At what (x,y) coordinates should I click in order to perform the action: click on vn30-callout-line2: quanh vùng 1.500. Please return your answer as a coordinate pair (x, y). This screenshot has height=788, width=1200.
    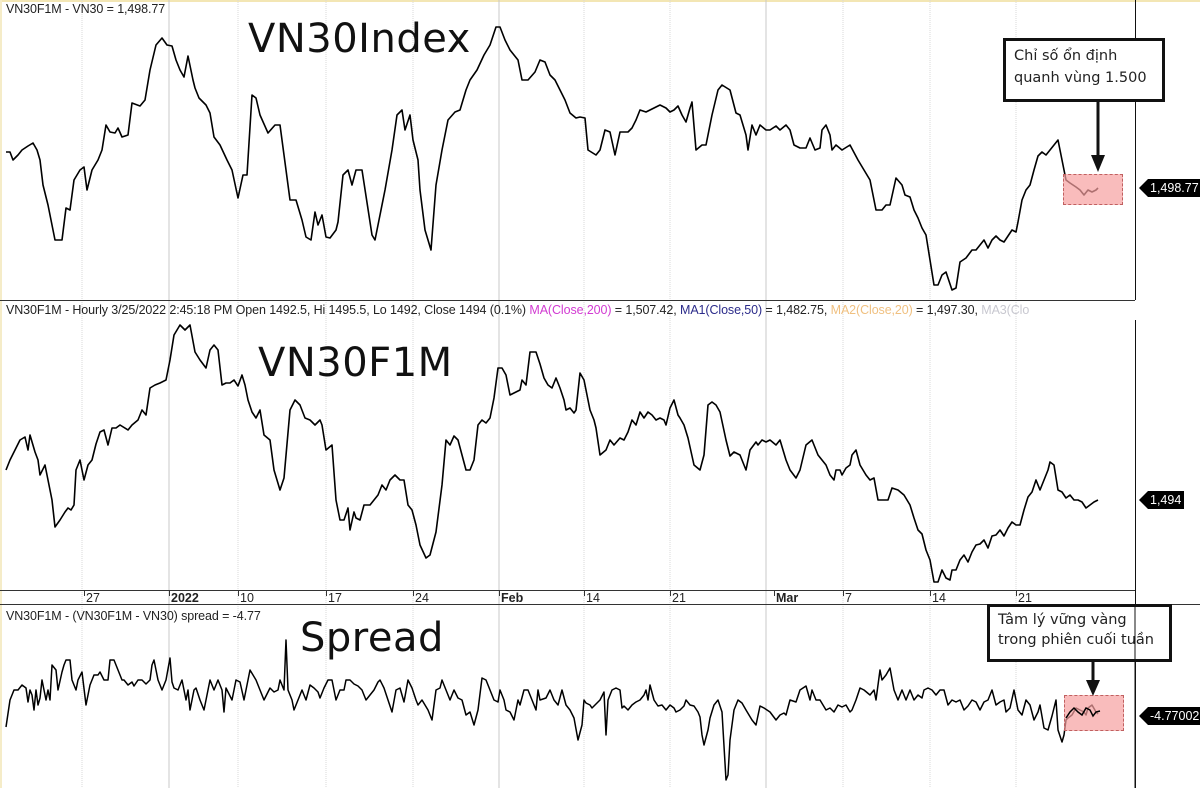
    Looking at the image, I should click on (1080, 78).